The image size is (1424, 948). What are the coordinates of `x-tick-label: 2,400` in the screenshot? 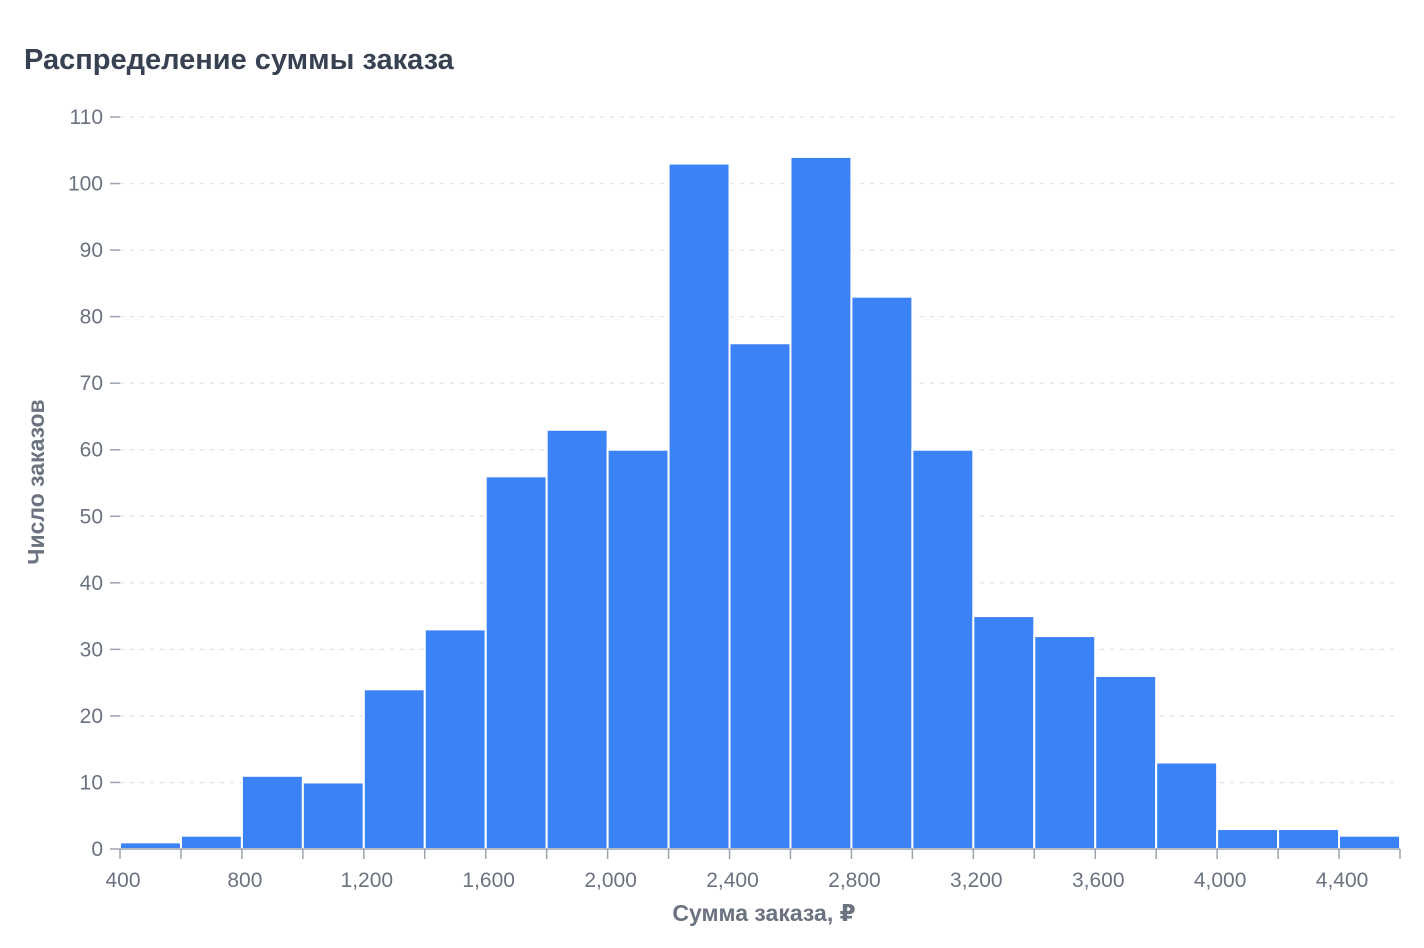 It's located at (732, 880).